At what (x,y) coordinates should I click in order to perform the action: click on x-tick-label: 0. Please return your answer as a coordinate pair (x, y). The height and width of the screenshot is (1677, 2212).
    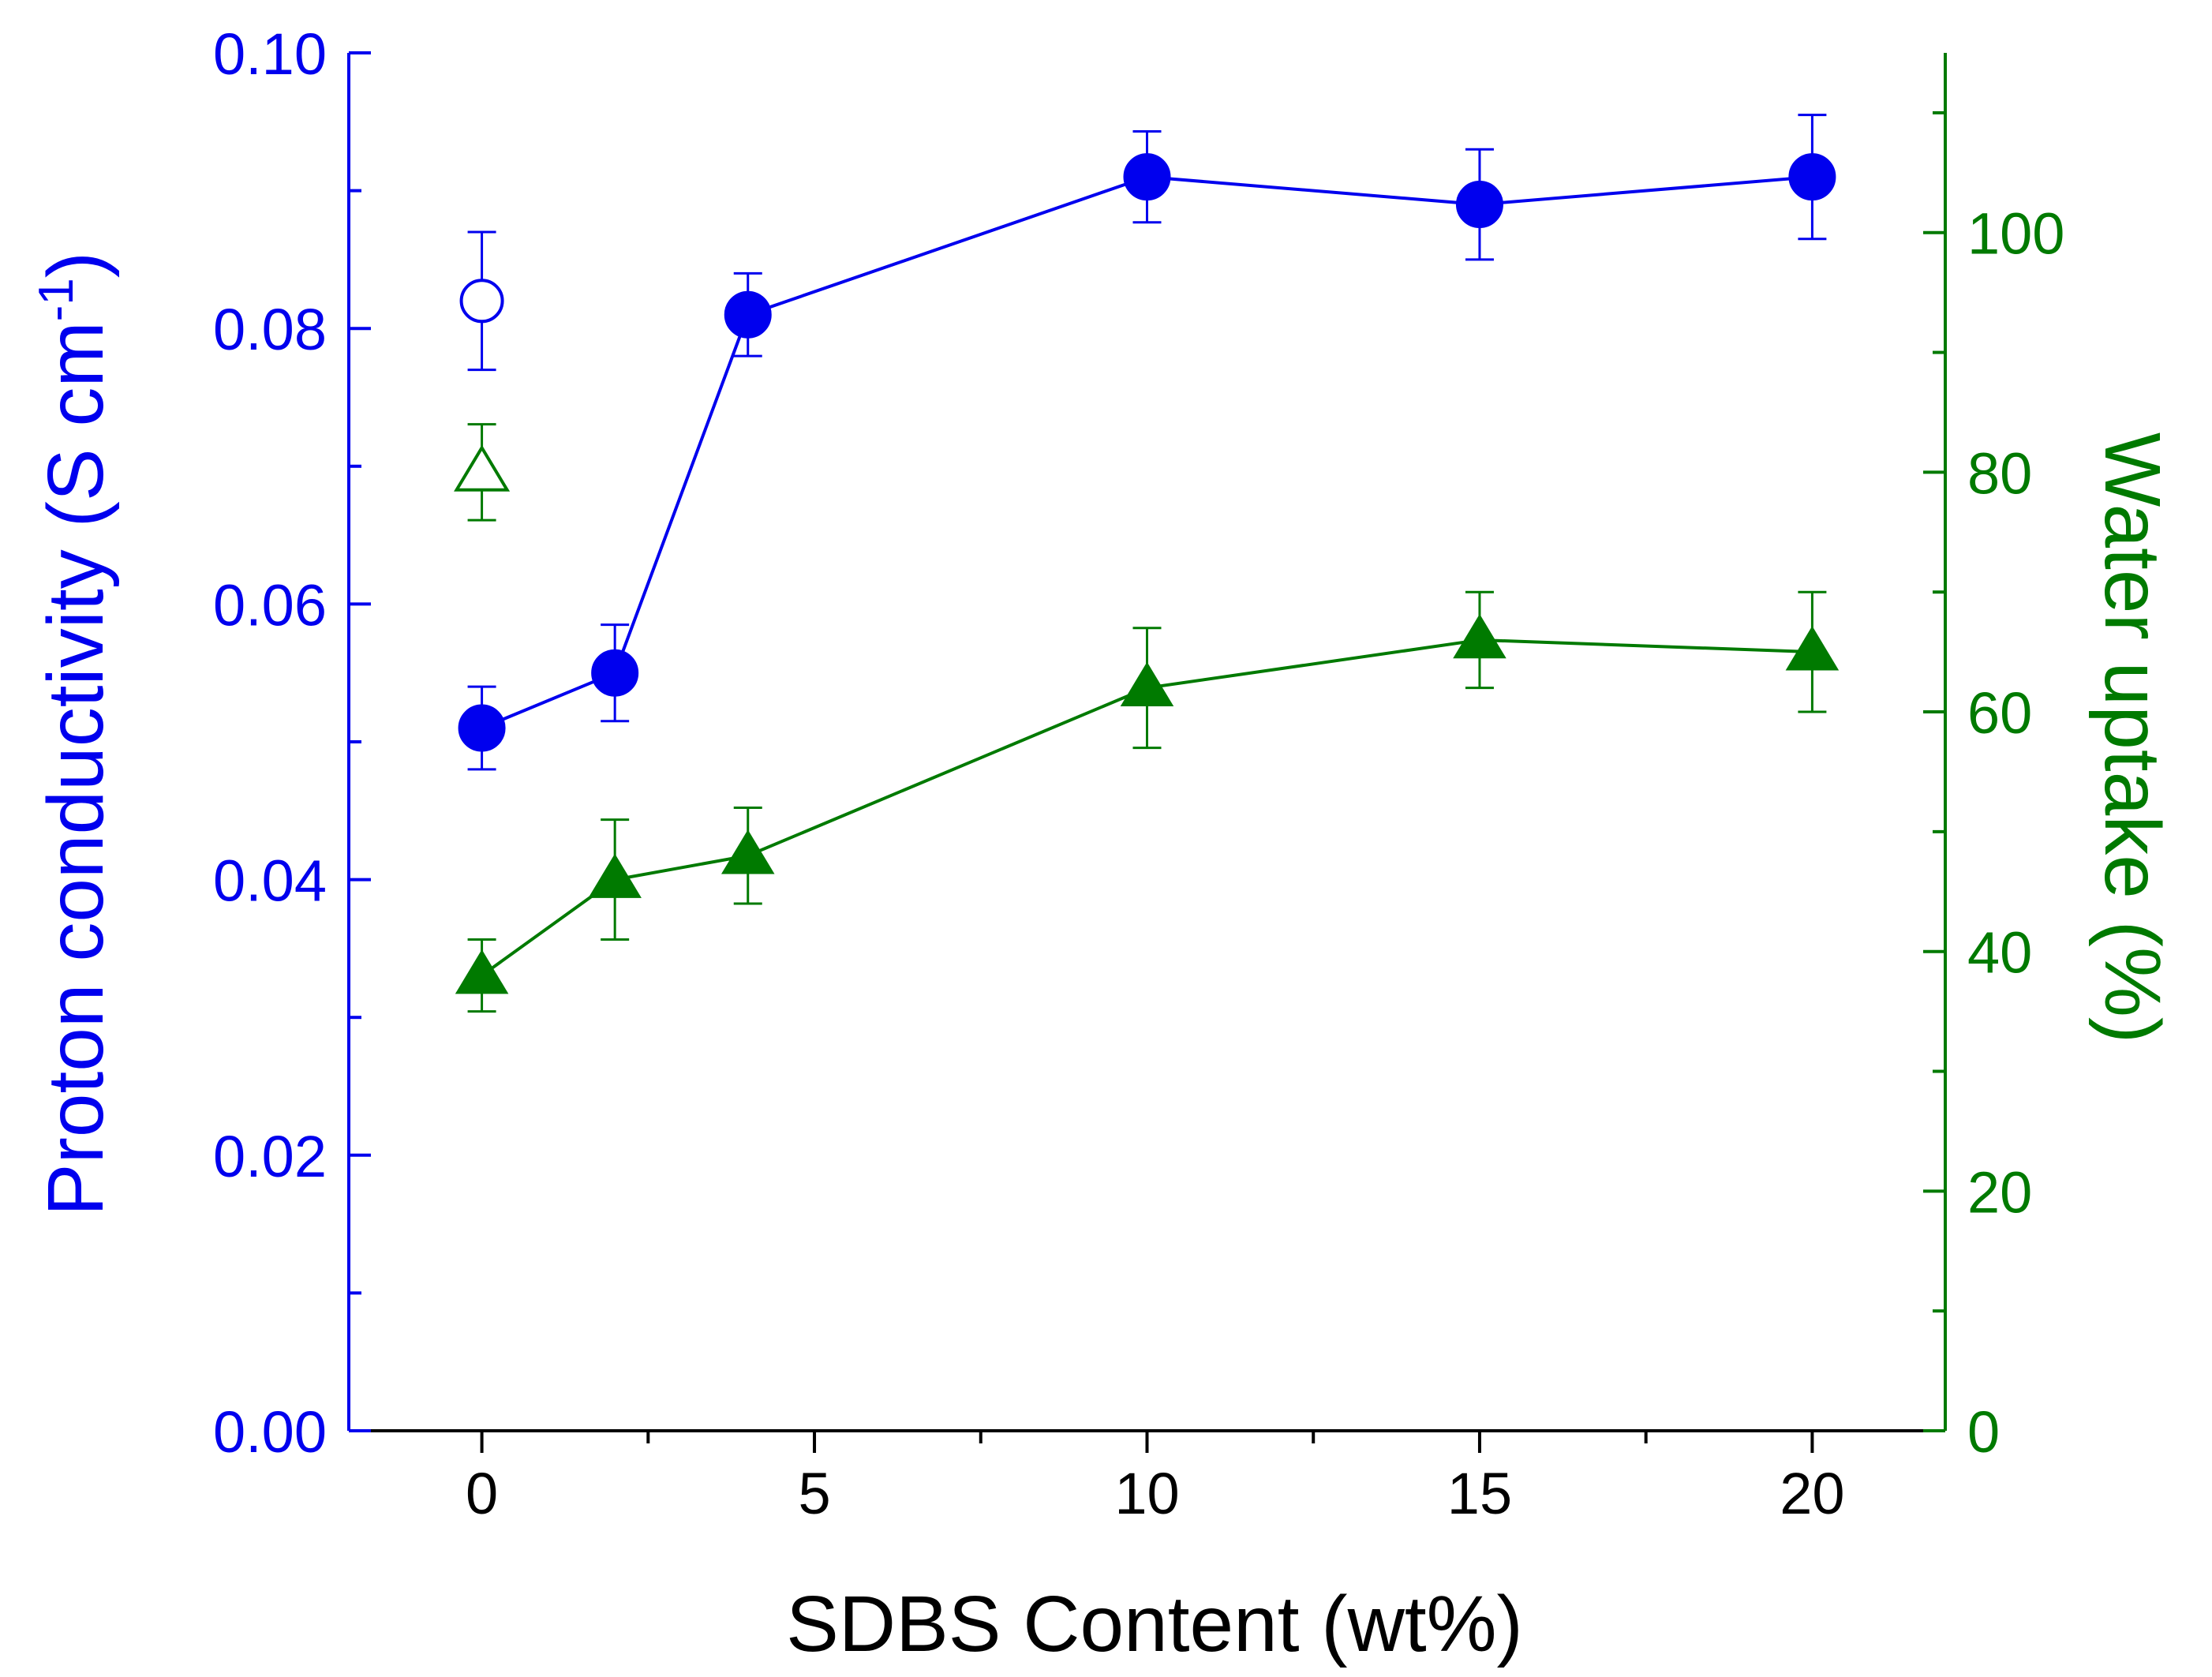
    Looking at the image, I should click on (482, 1493).